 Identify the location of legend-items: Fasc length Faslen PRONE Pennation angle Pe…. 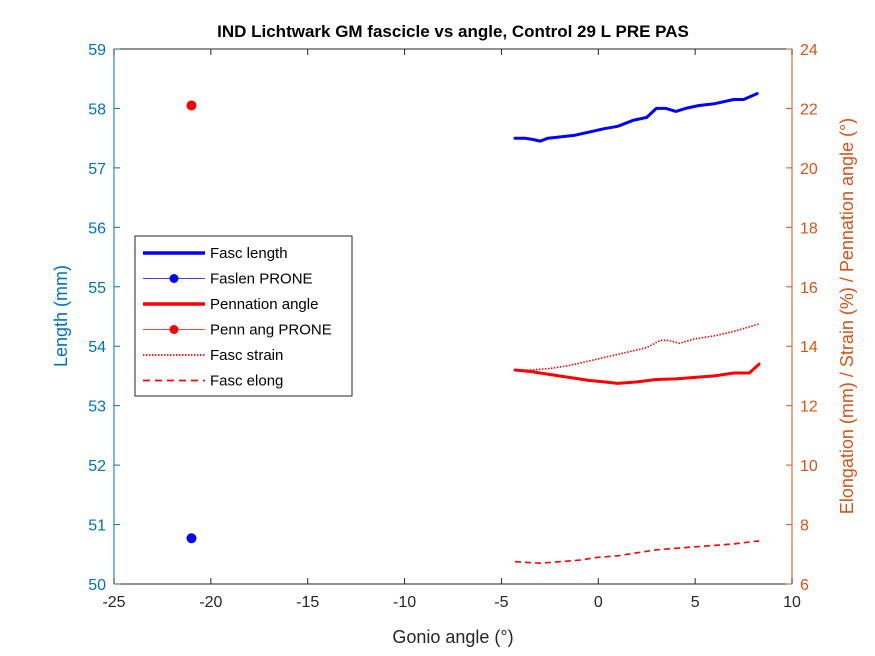
(237, 317).